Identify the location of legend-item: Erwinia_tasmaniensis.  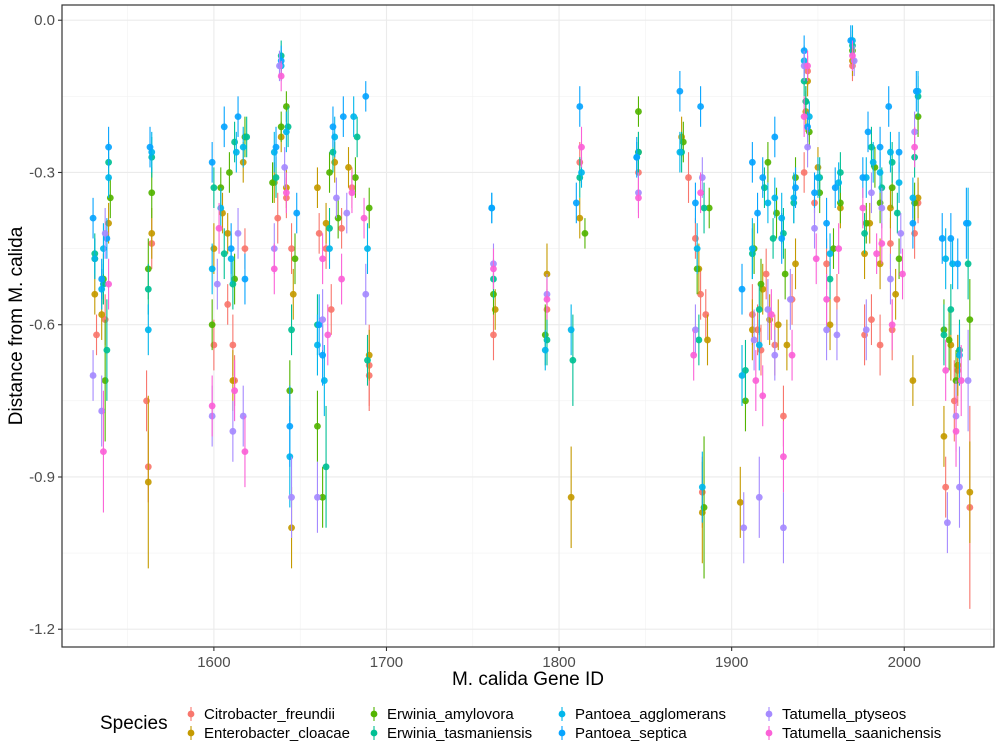
(451, 733).